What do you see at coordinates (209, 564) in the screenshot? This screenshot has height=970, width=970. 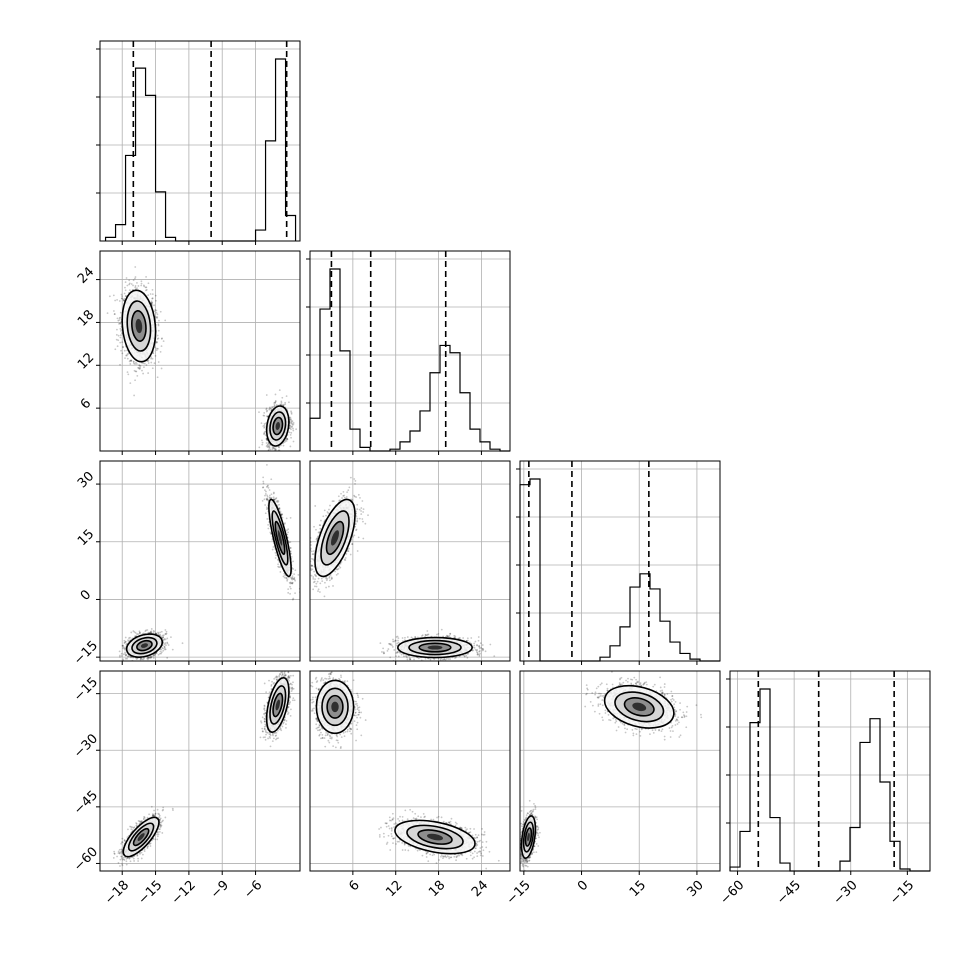 I see `scatter-content` at bounding box center [209, 564].